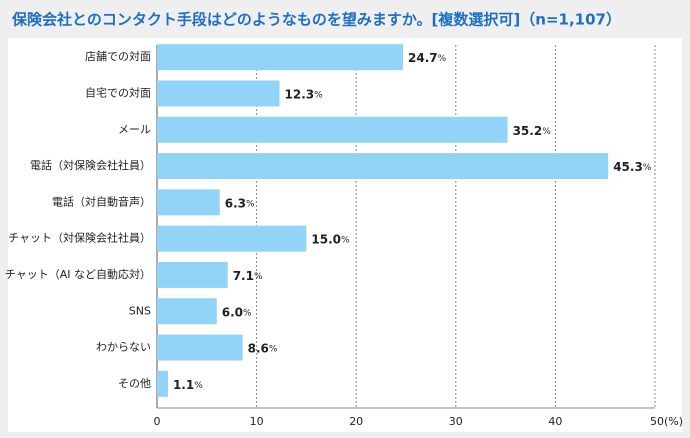 This screenshot has height=438, width=690. I want to click on y-tick-label: メール, so click(134, 129).